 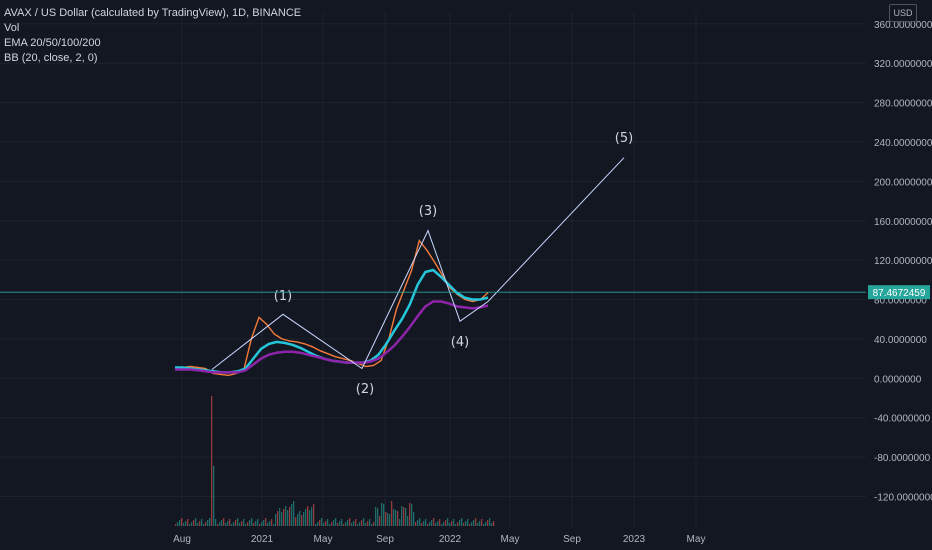 What do you see at coordinates (332, 337) in the screenshot?
I see `ema-line` at bounding box center [332, 337].